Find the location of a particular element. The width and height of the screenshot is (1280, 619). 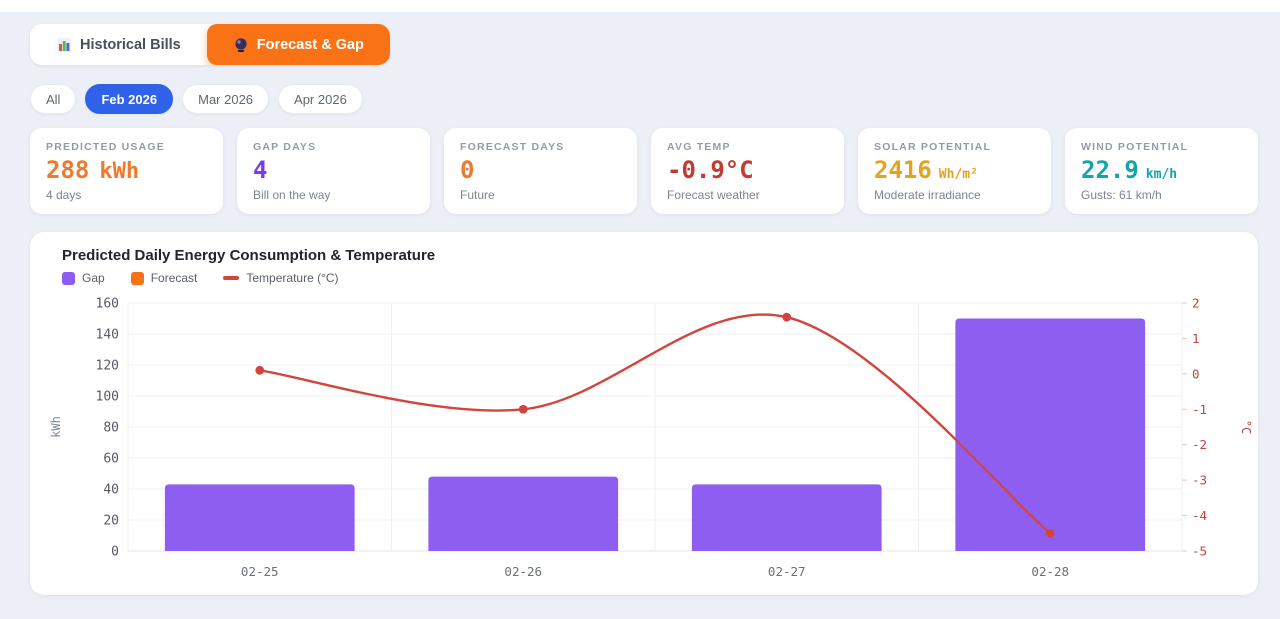

stat-value: 288 kWh is located at coordinates (93, 170).